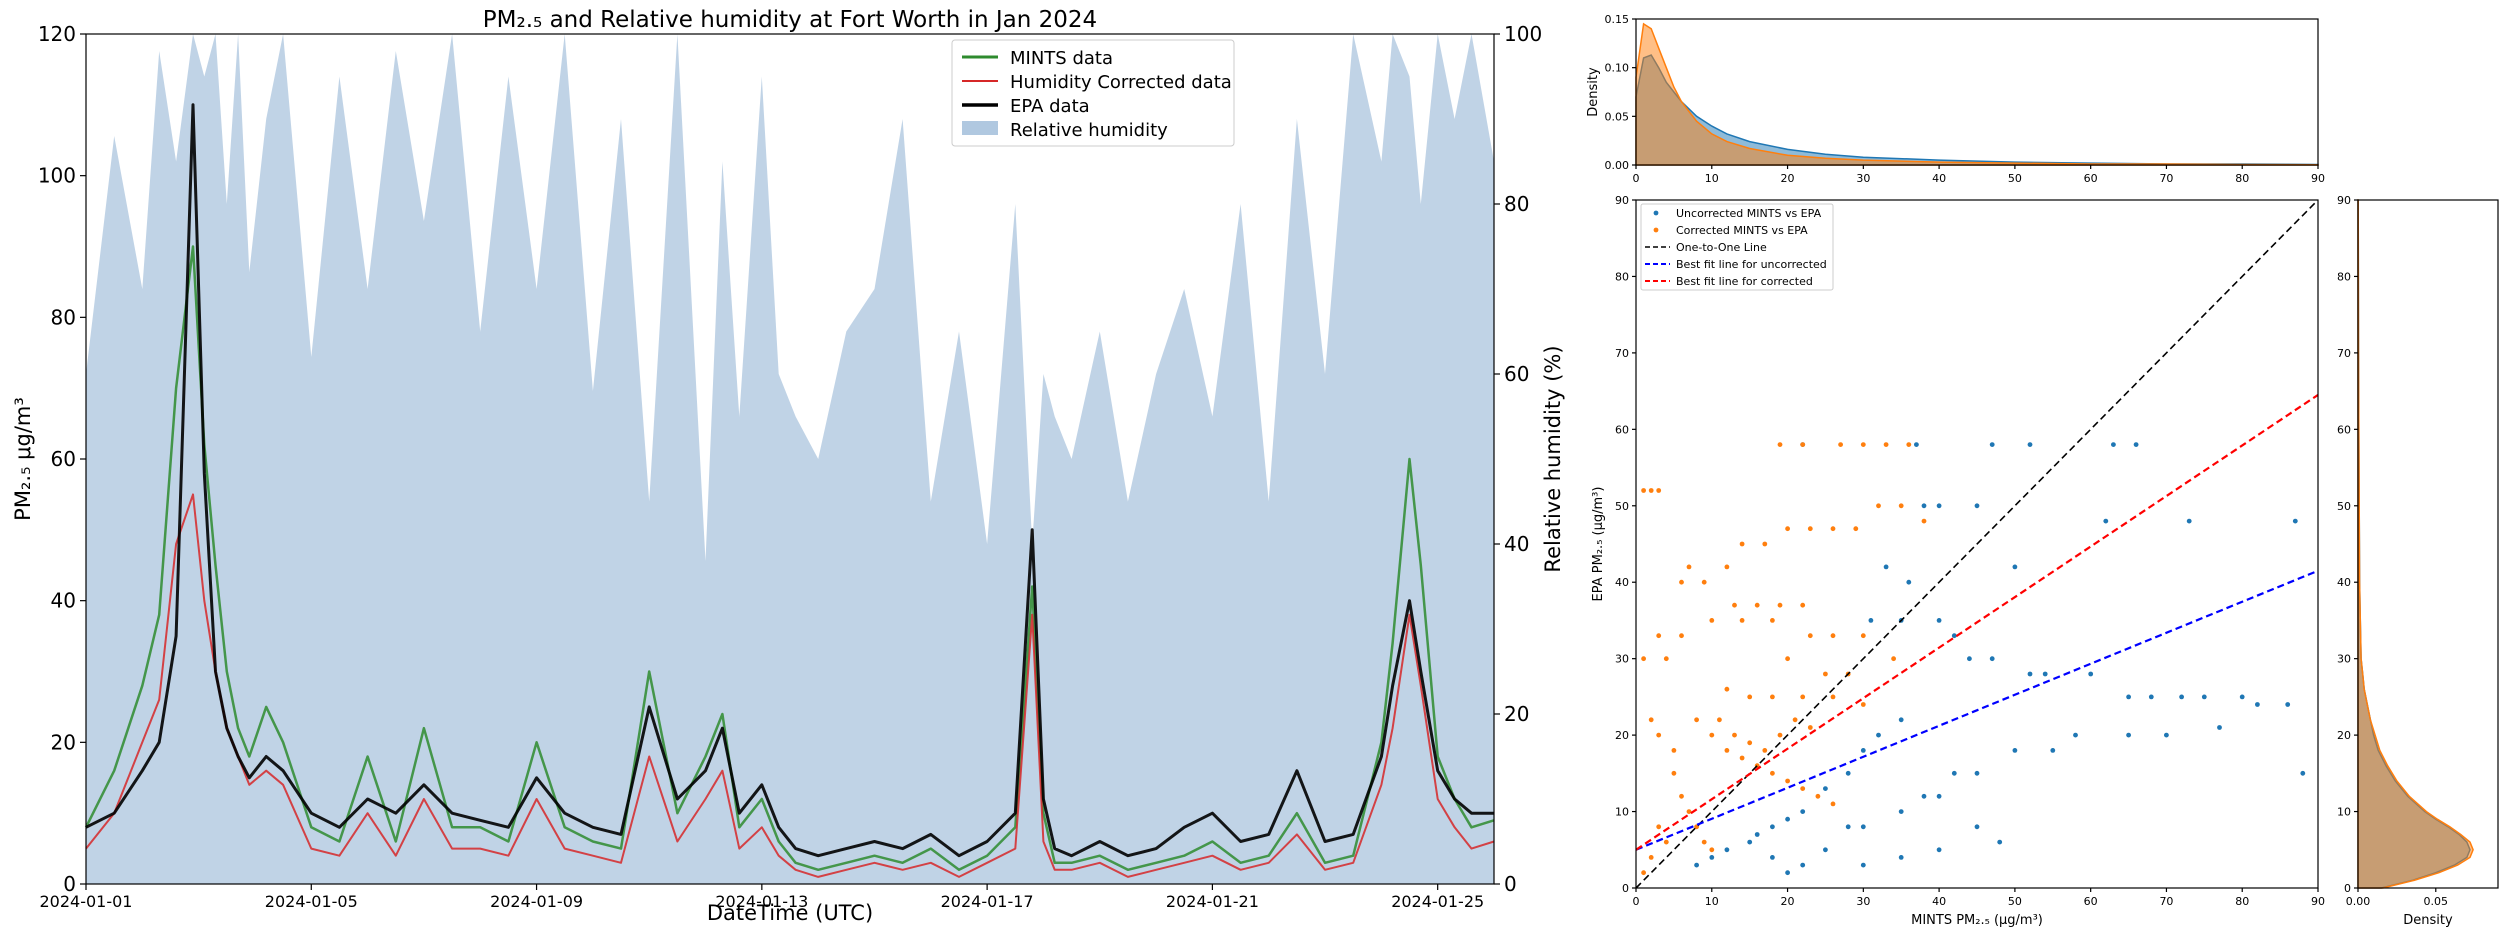  What do you see at coordinates (2344, 276) in the screenshot?
I see `right-density-y-tick-label: 80` at bounding box center [2344, 276].